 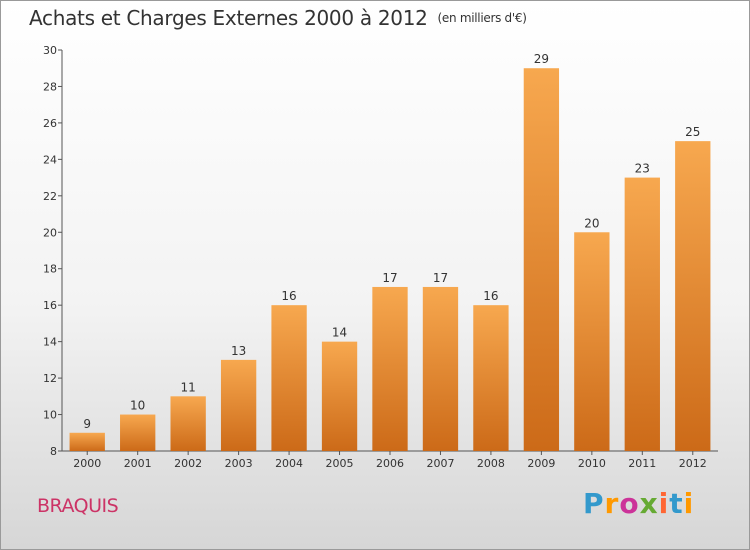 What do you see at coordinates (87, 424) in the screenshot?
I see `value-label-2000: 9` at bounding box center [87, 424].